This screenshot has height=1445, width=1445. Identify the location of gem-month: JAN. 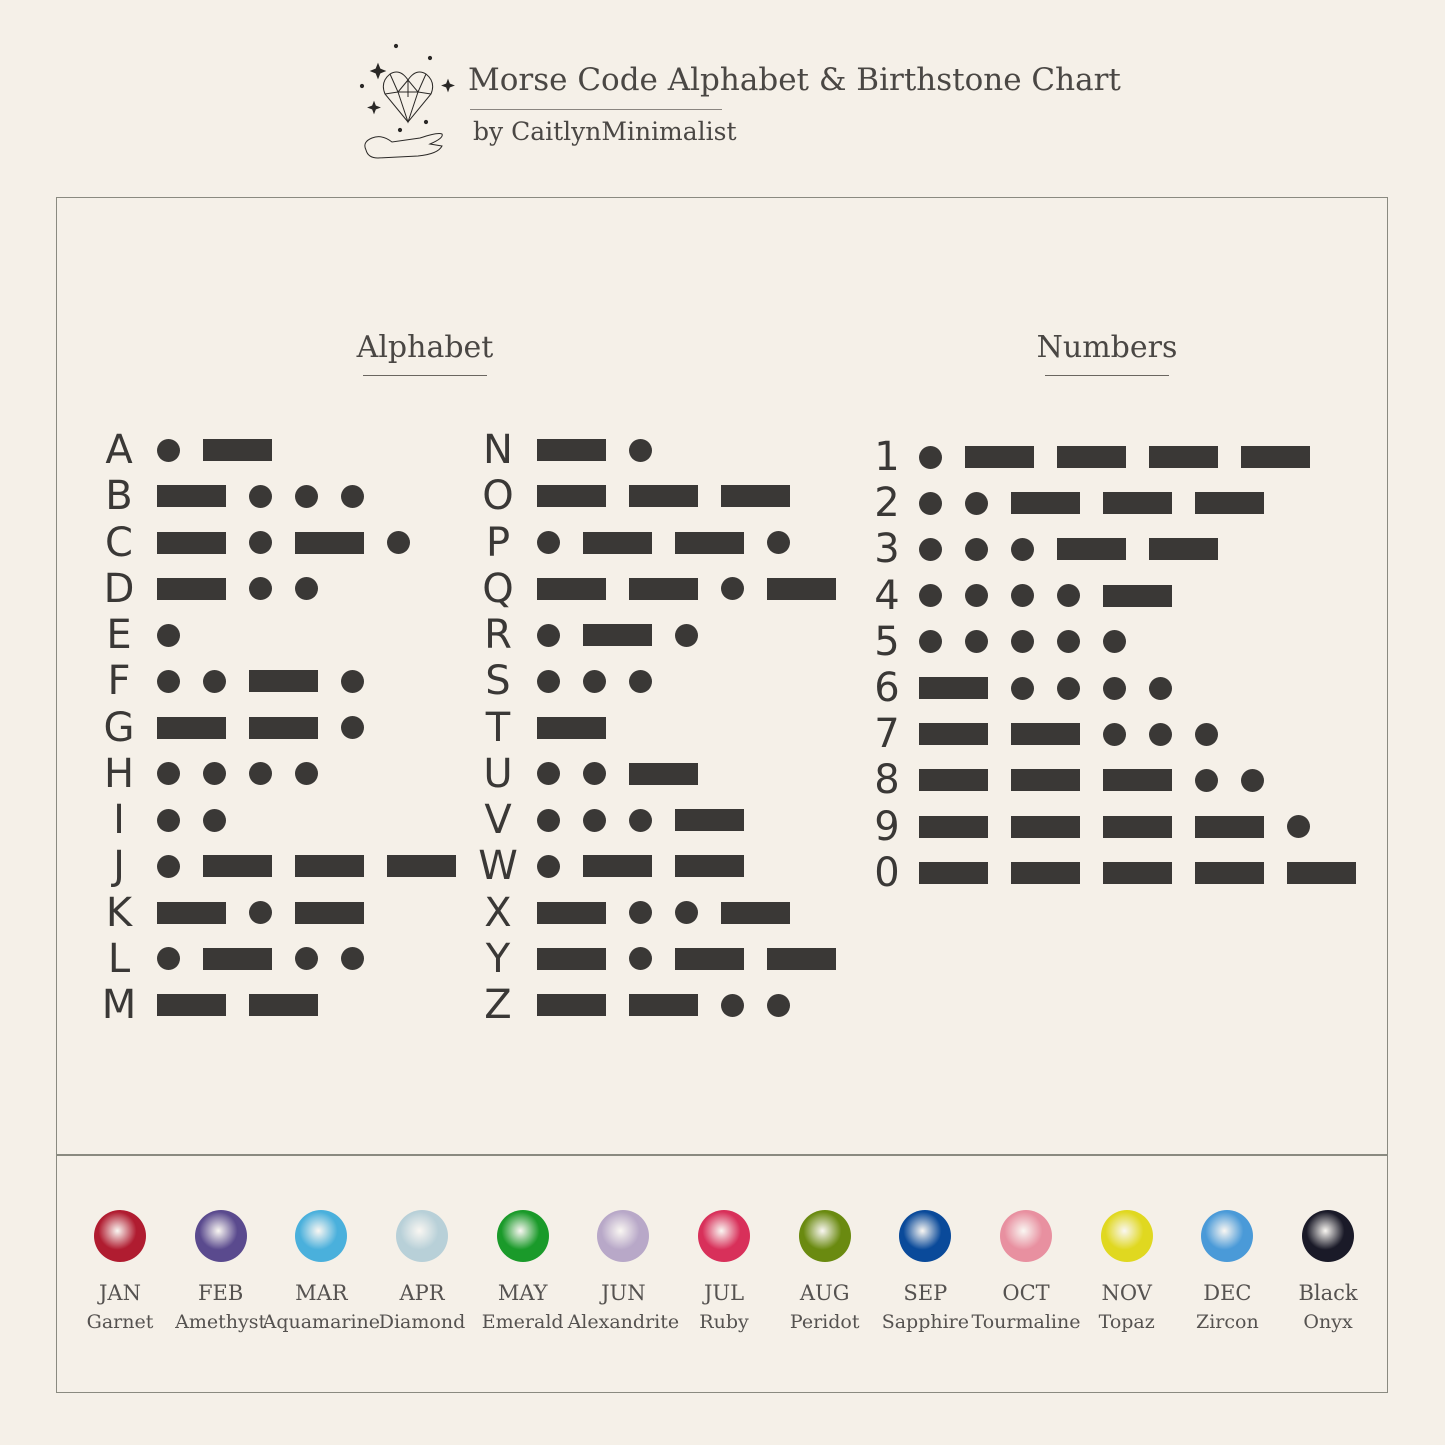
(120, 1293).